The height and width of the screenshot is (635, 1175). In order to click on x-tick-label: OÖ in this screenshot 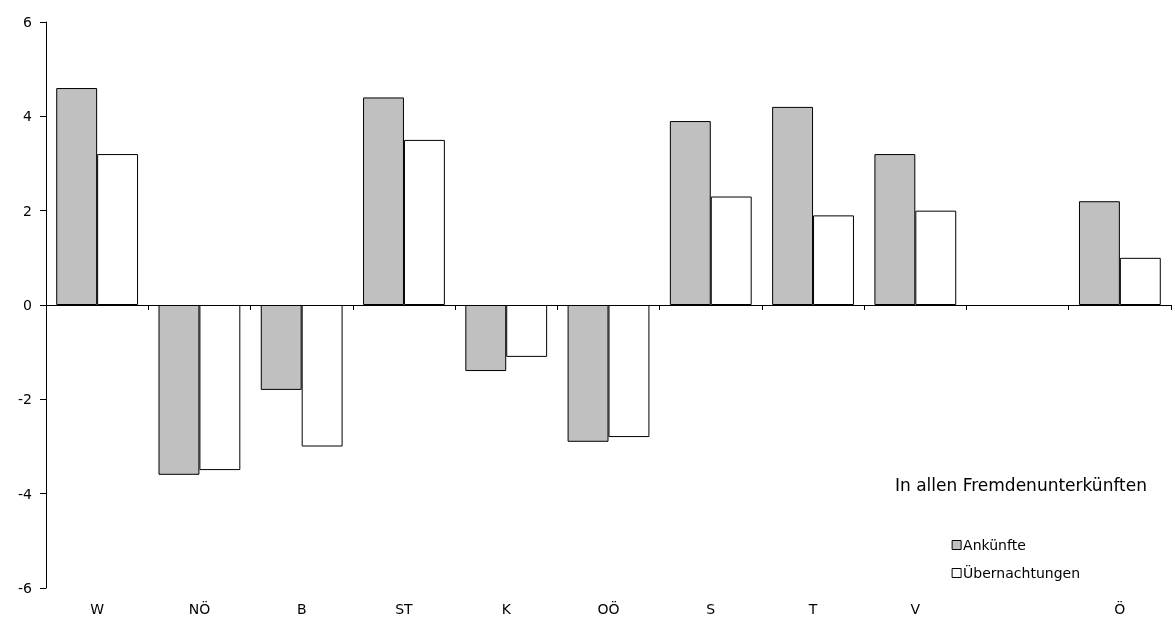, I will do `click(608, 608)`.